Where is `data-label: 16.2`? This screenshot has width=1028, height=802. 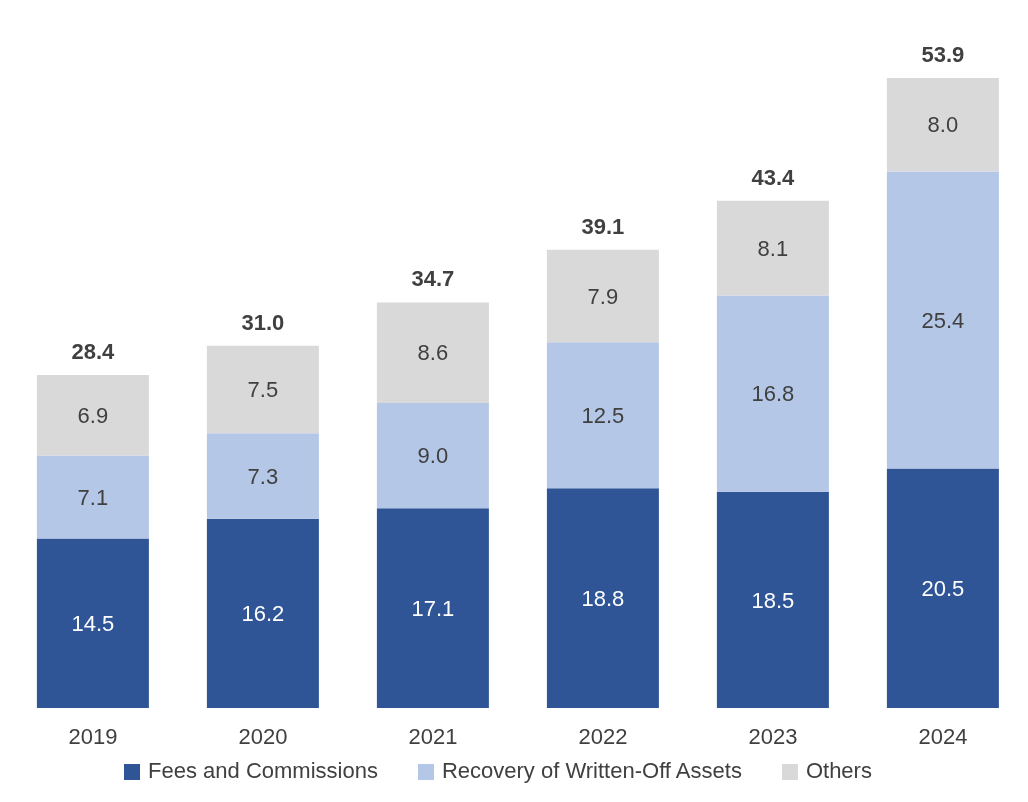 data-label: 16.2 is located at coordinates (263, 614).